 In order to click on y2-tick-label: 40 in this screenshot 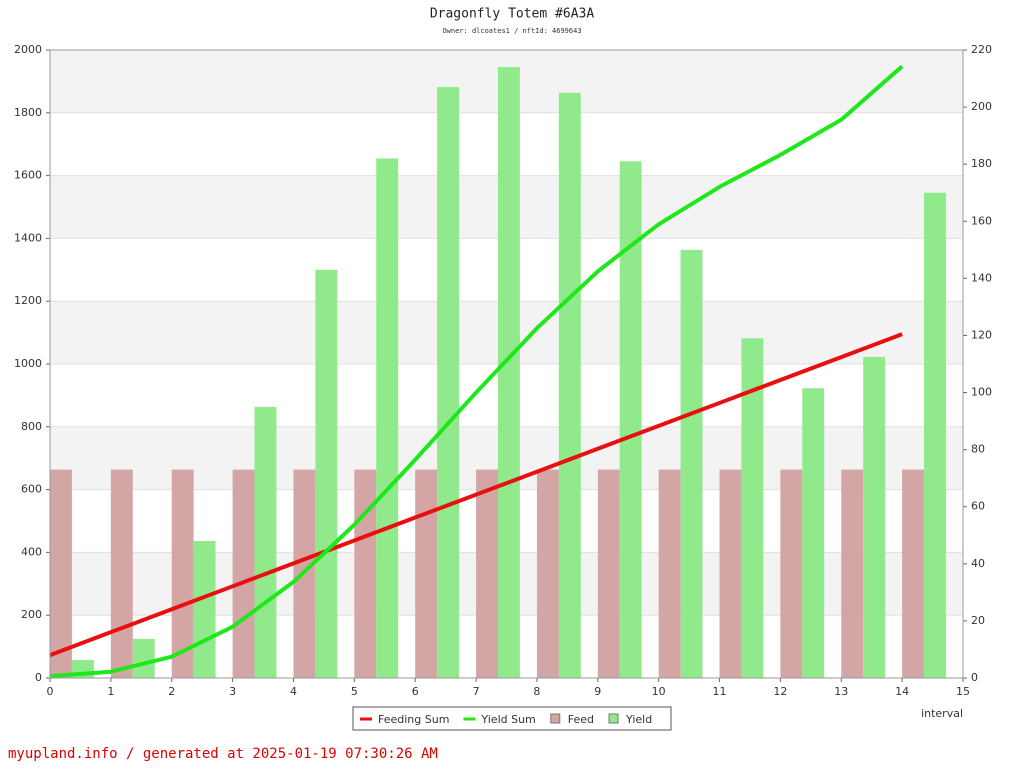, I will do `click(978, 563)`.